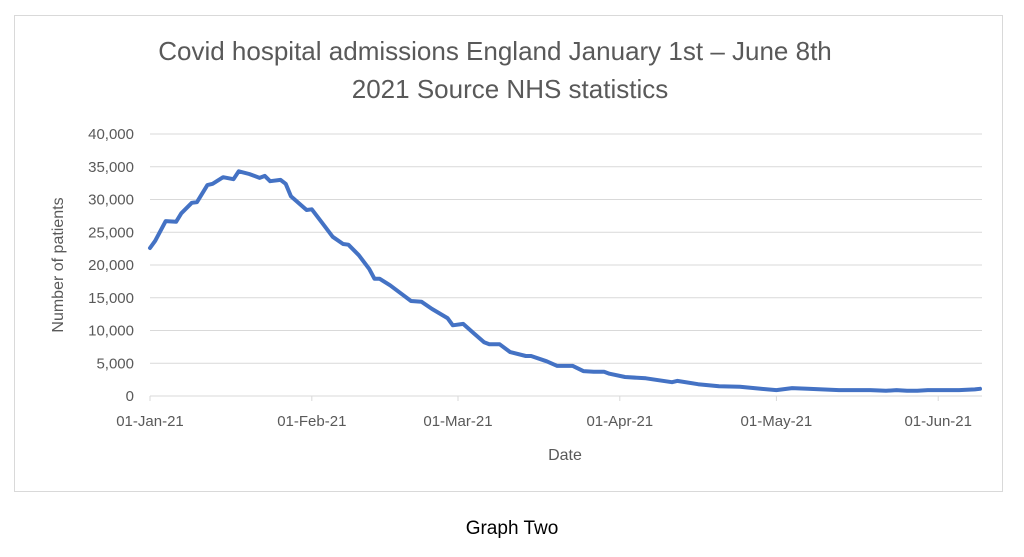 The height and width of the screenshot is (557, 1024). I want to click on x-tick-label: 01-Jan-21, so click(150, 421).